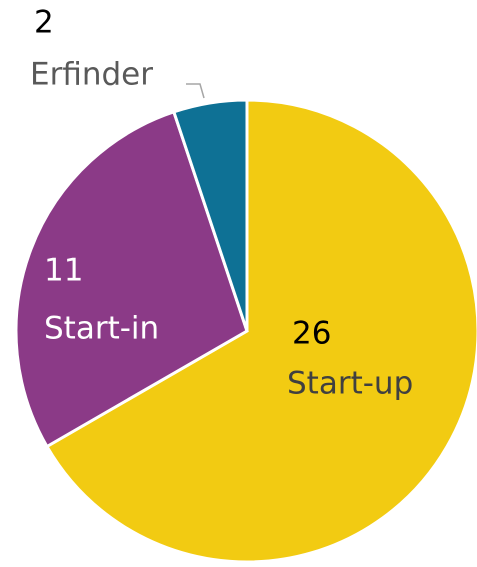 The height and width of the screenshot is (567, 477). I want to click on category-label: Start-up, so click(350, 384).